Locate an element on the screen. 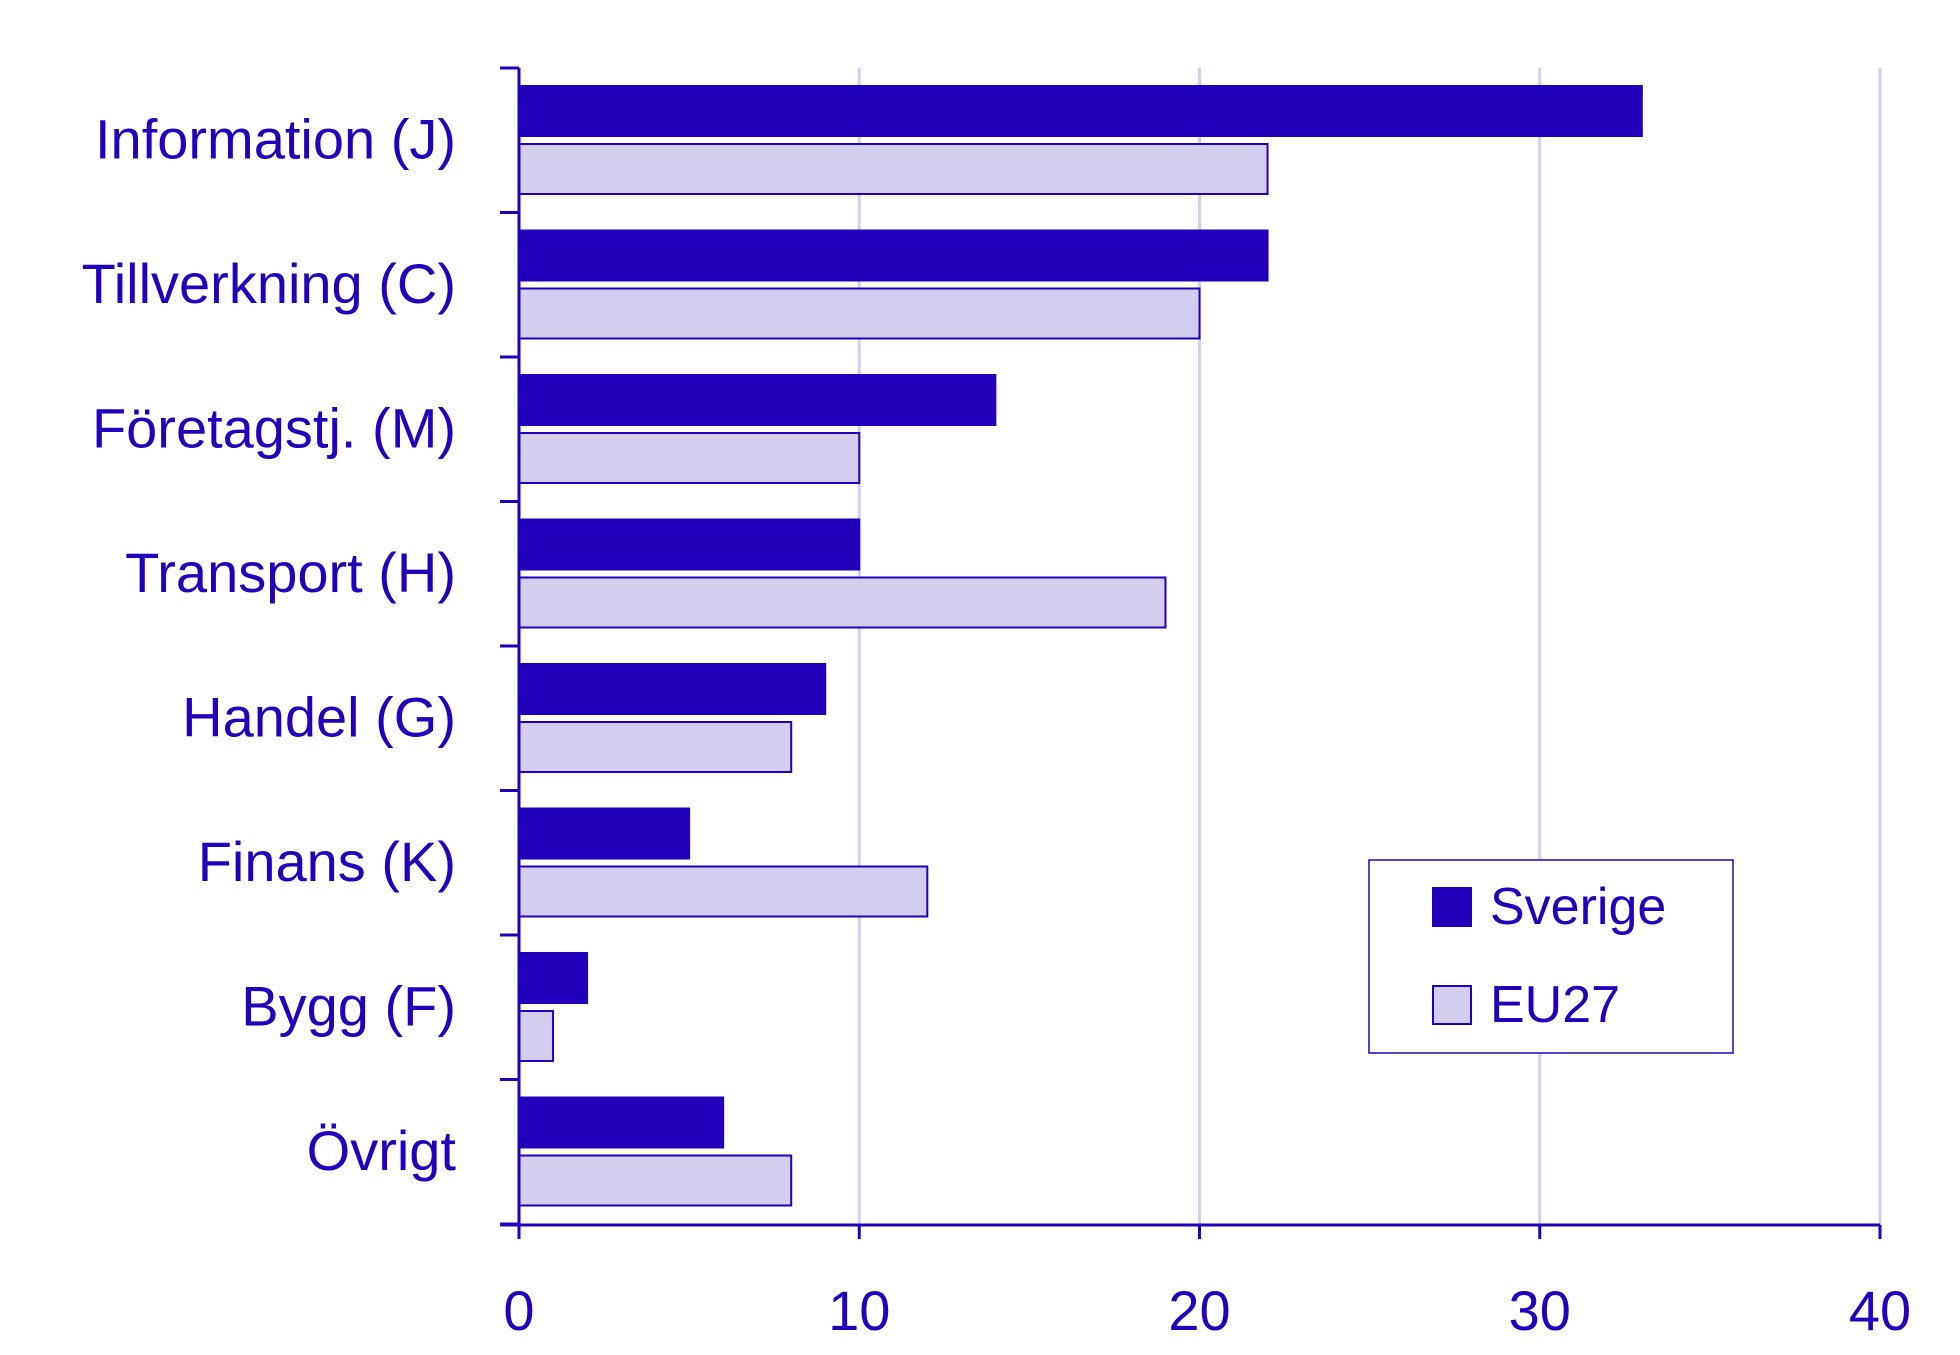 This screenshot has height=1355, width=1960. y-category-label: Företagstj. (M) is located at coordinates (274, 427).